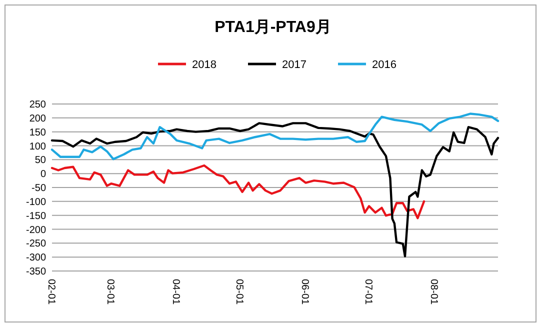  I want to click on legend-label: 2018, so click(204, 65).